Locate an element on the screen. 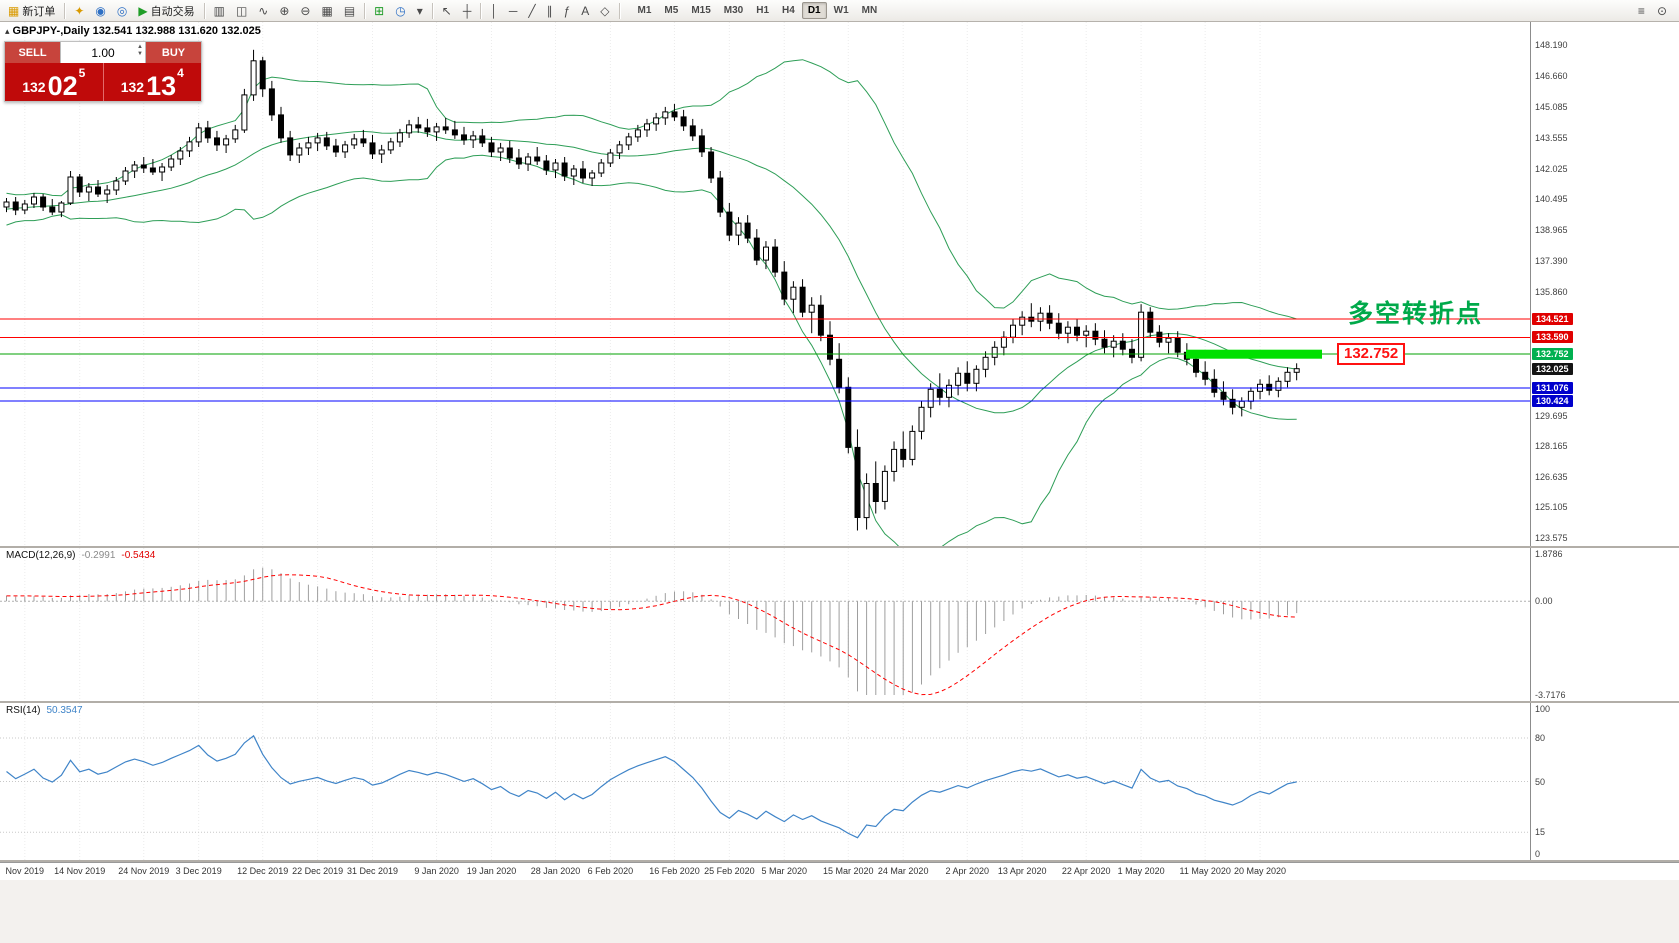 This screenshot has height=943, width=1679. macd-canvas is located at coordinates (765, 624).